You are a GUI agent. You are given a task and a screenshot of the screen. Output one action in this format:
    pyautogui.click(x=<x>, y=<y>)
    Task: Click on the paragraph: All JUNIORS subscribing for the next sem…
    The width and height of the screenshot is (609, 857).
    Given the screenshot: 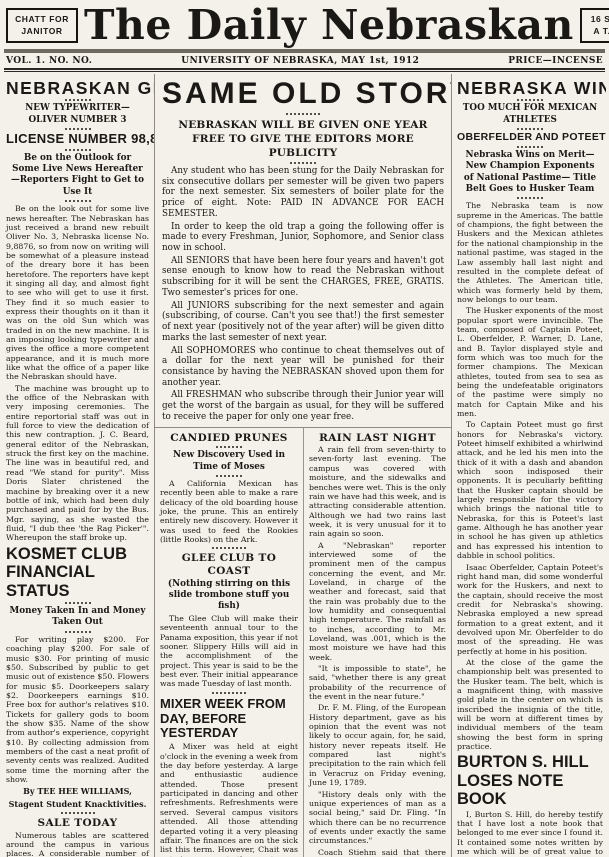 What is the action you would take?
    pyautogui.click(x=303, y=321)
    